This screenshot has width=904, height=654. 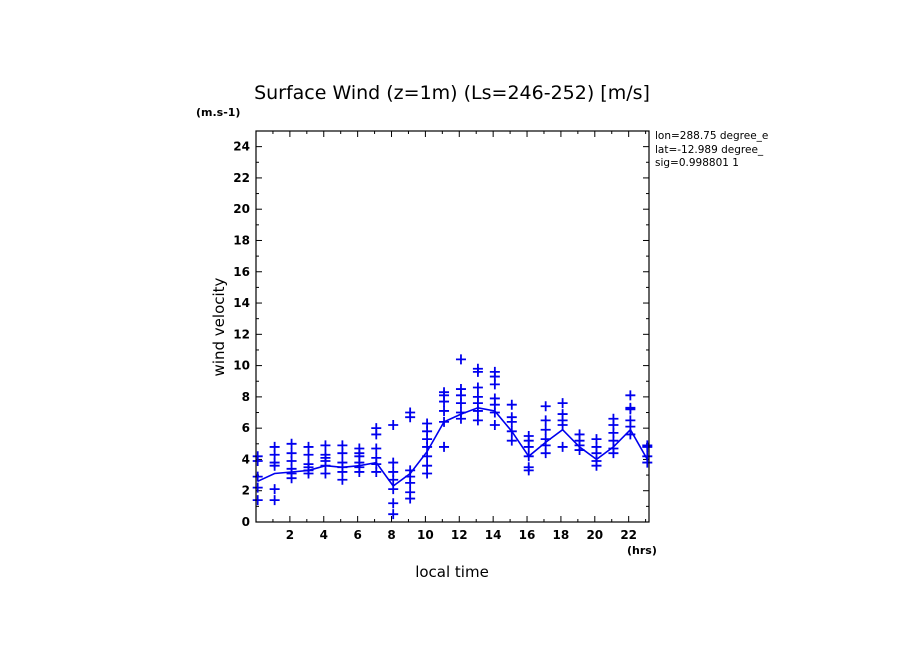 What do you see at coordinates (697, 163) in the screenshot?
I see `info-line-sig: sig=0.998801 1` at bounding box center [697, 163].